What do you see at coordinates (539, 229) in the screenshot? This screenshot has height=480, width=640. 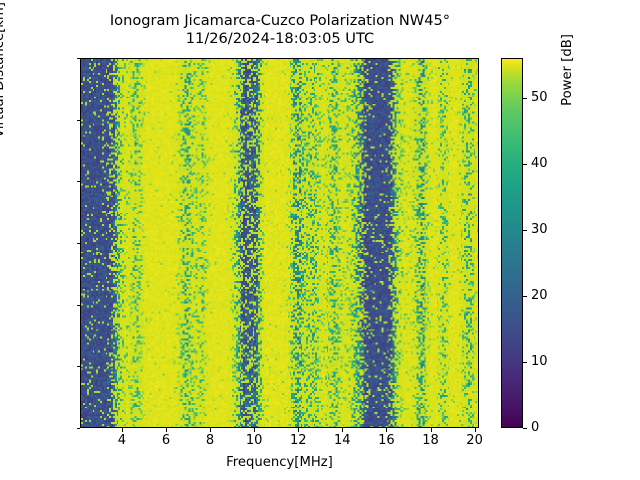 I see `colorbar-tick-label: 30` at bounding box center [539, 229].